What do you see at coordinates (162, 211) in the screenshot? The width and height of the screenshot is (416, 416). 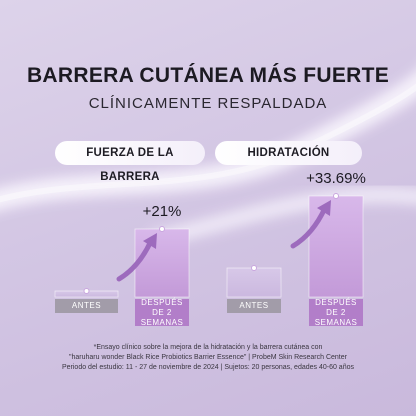 I see `annotation: +21%` at bounding box center [162, 211].